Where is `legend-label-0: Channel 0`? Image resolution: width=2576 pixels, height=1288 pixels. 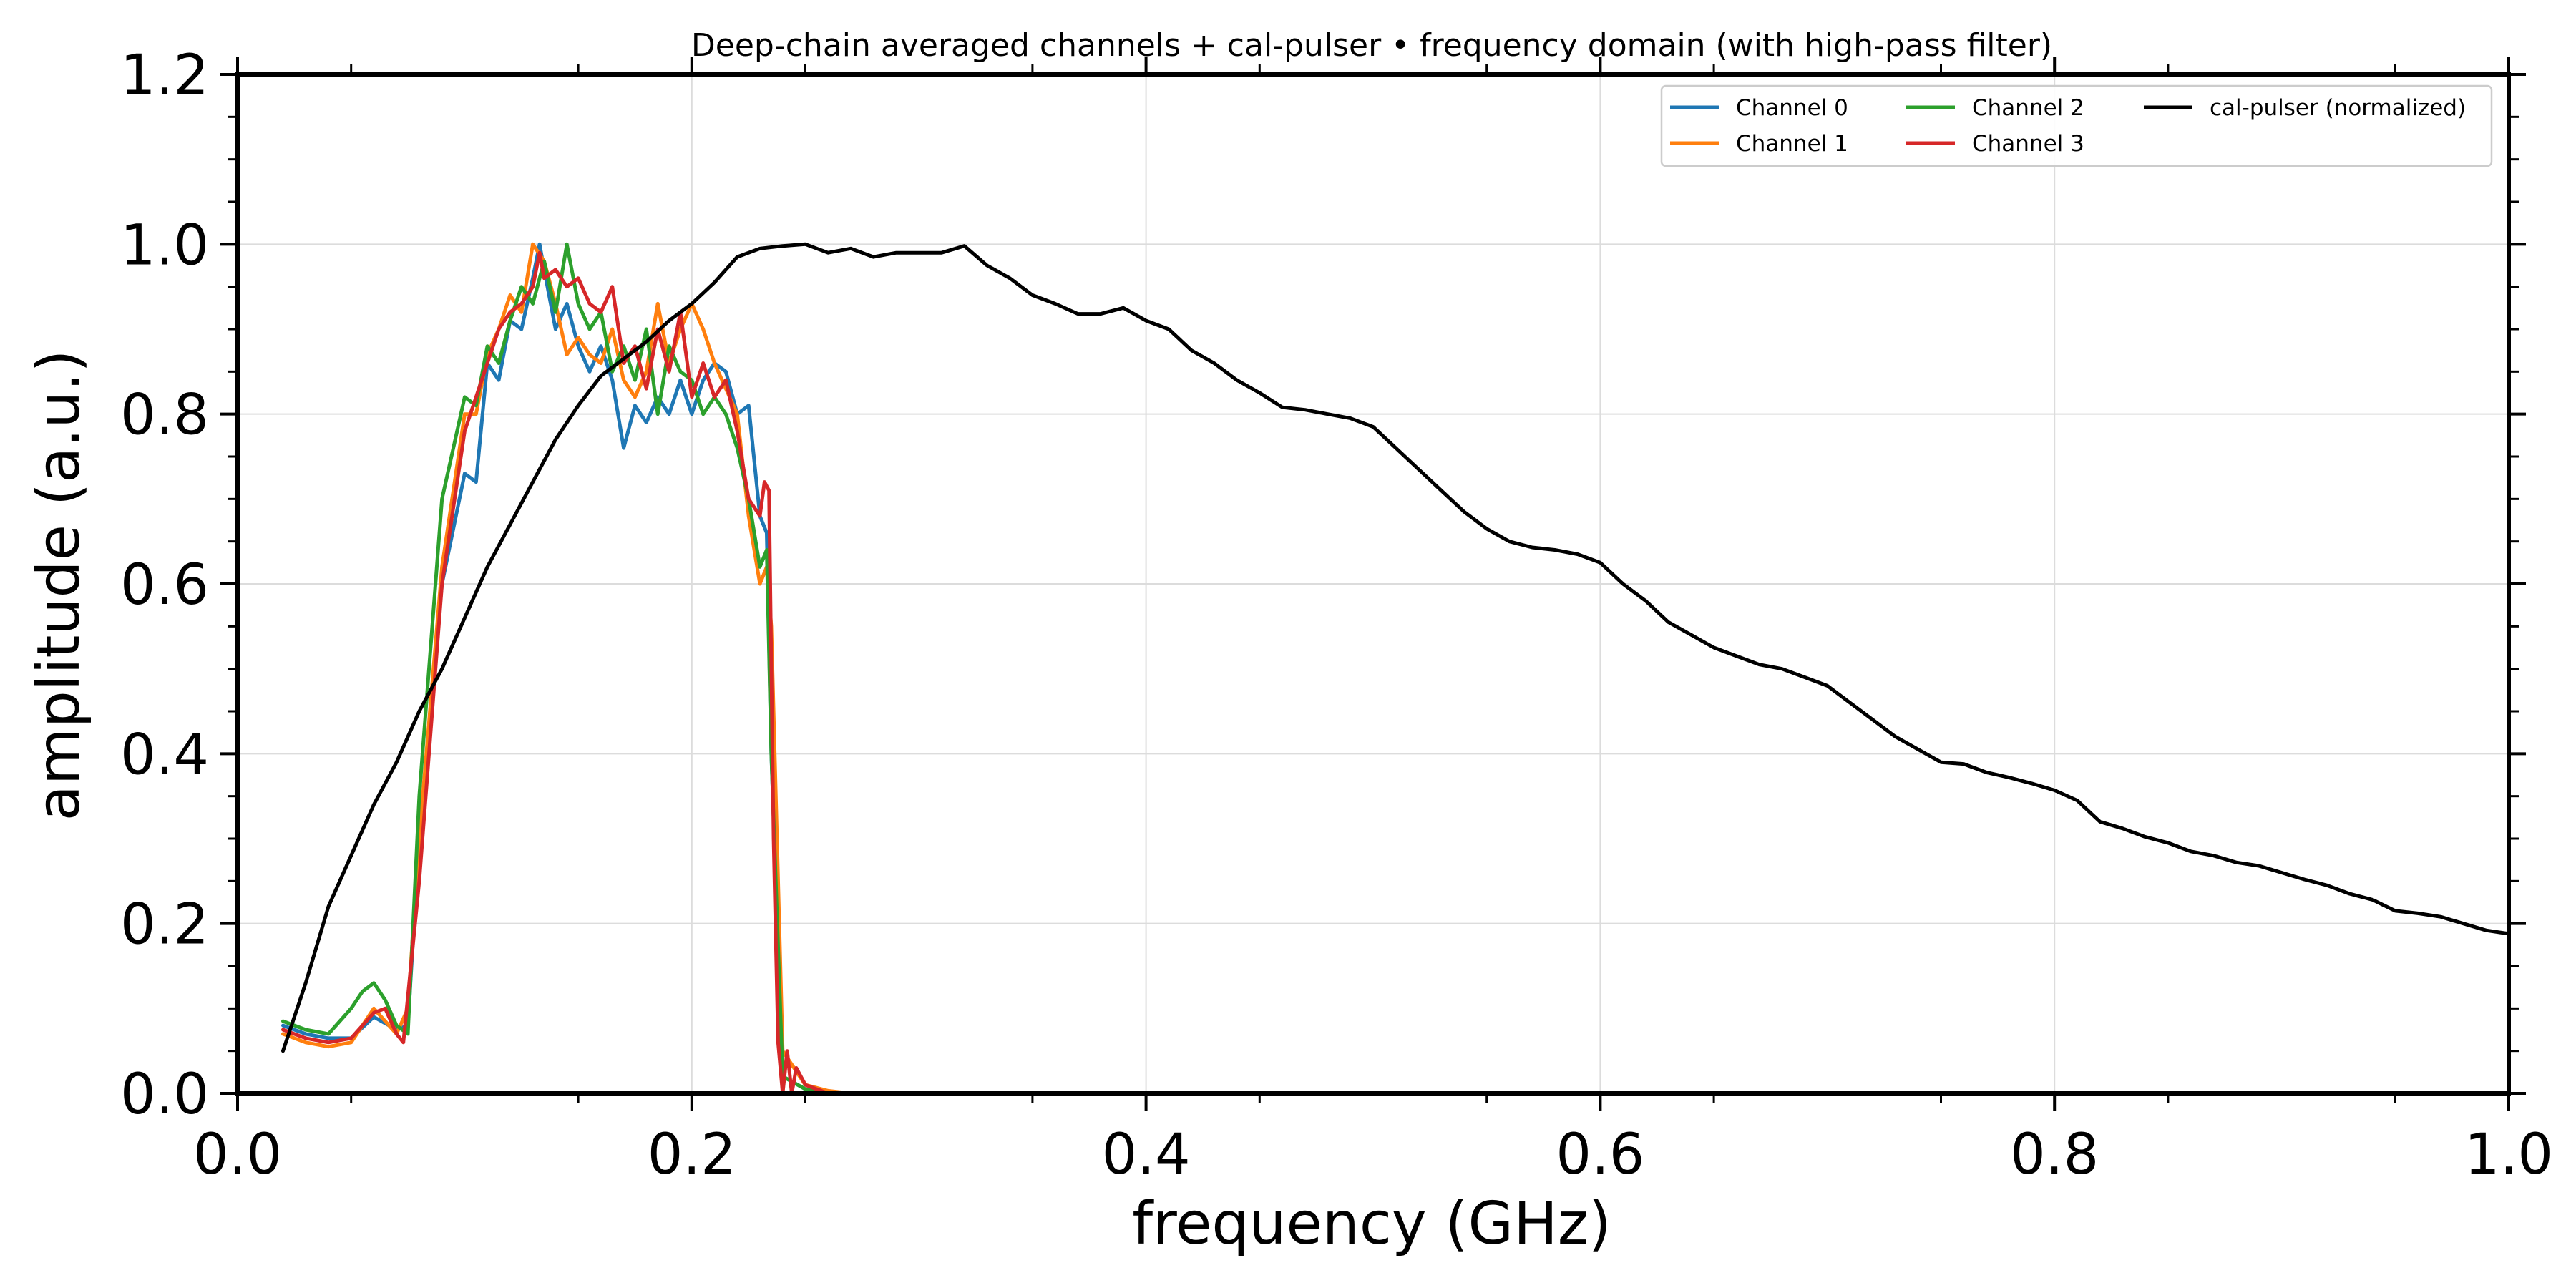 legend-label-0: Channel 0 is located at coordinates (1792, 108).